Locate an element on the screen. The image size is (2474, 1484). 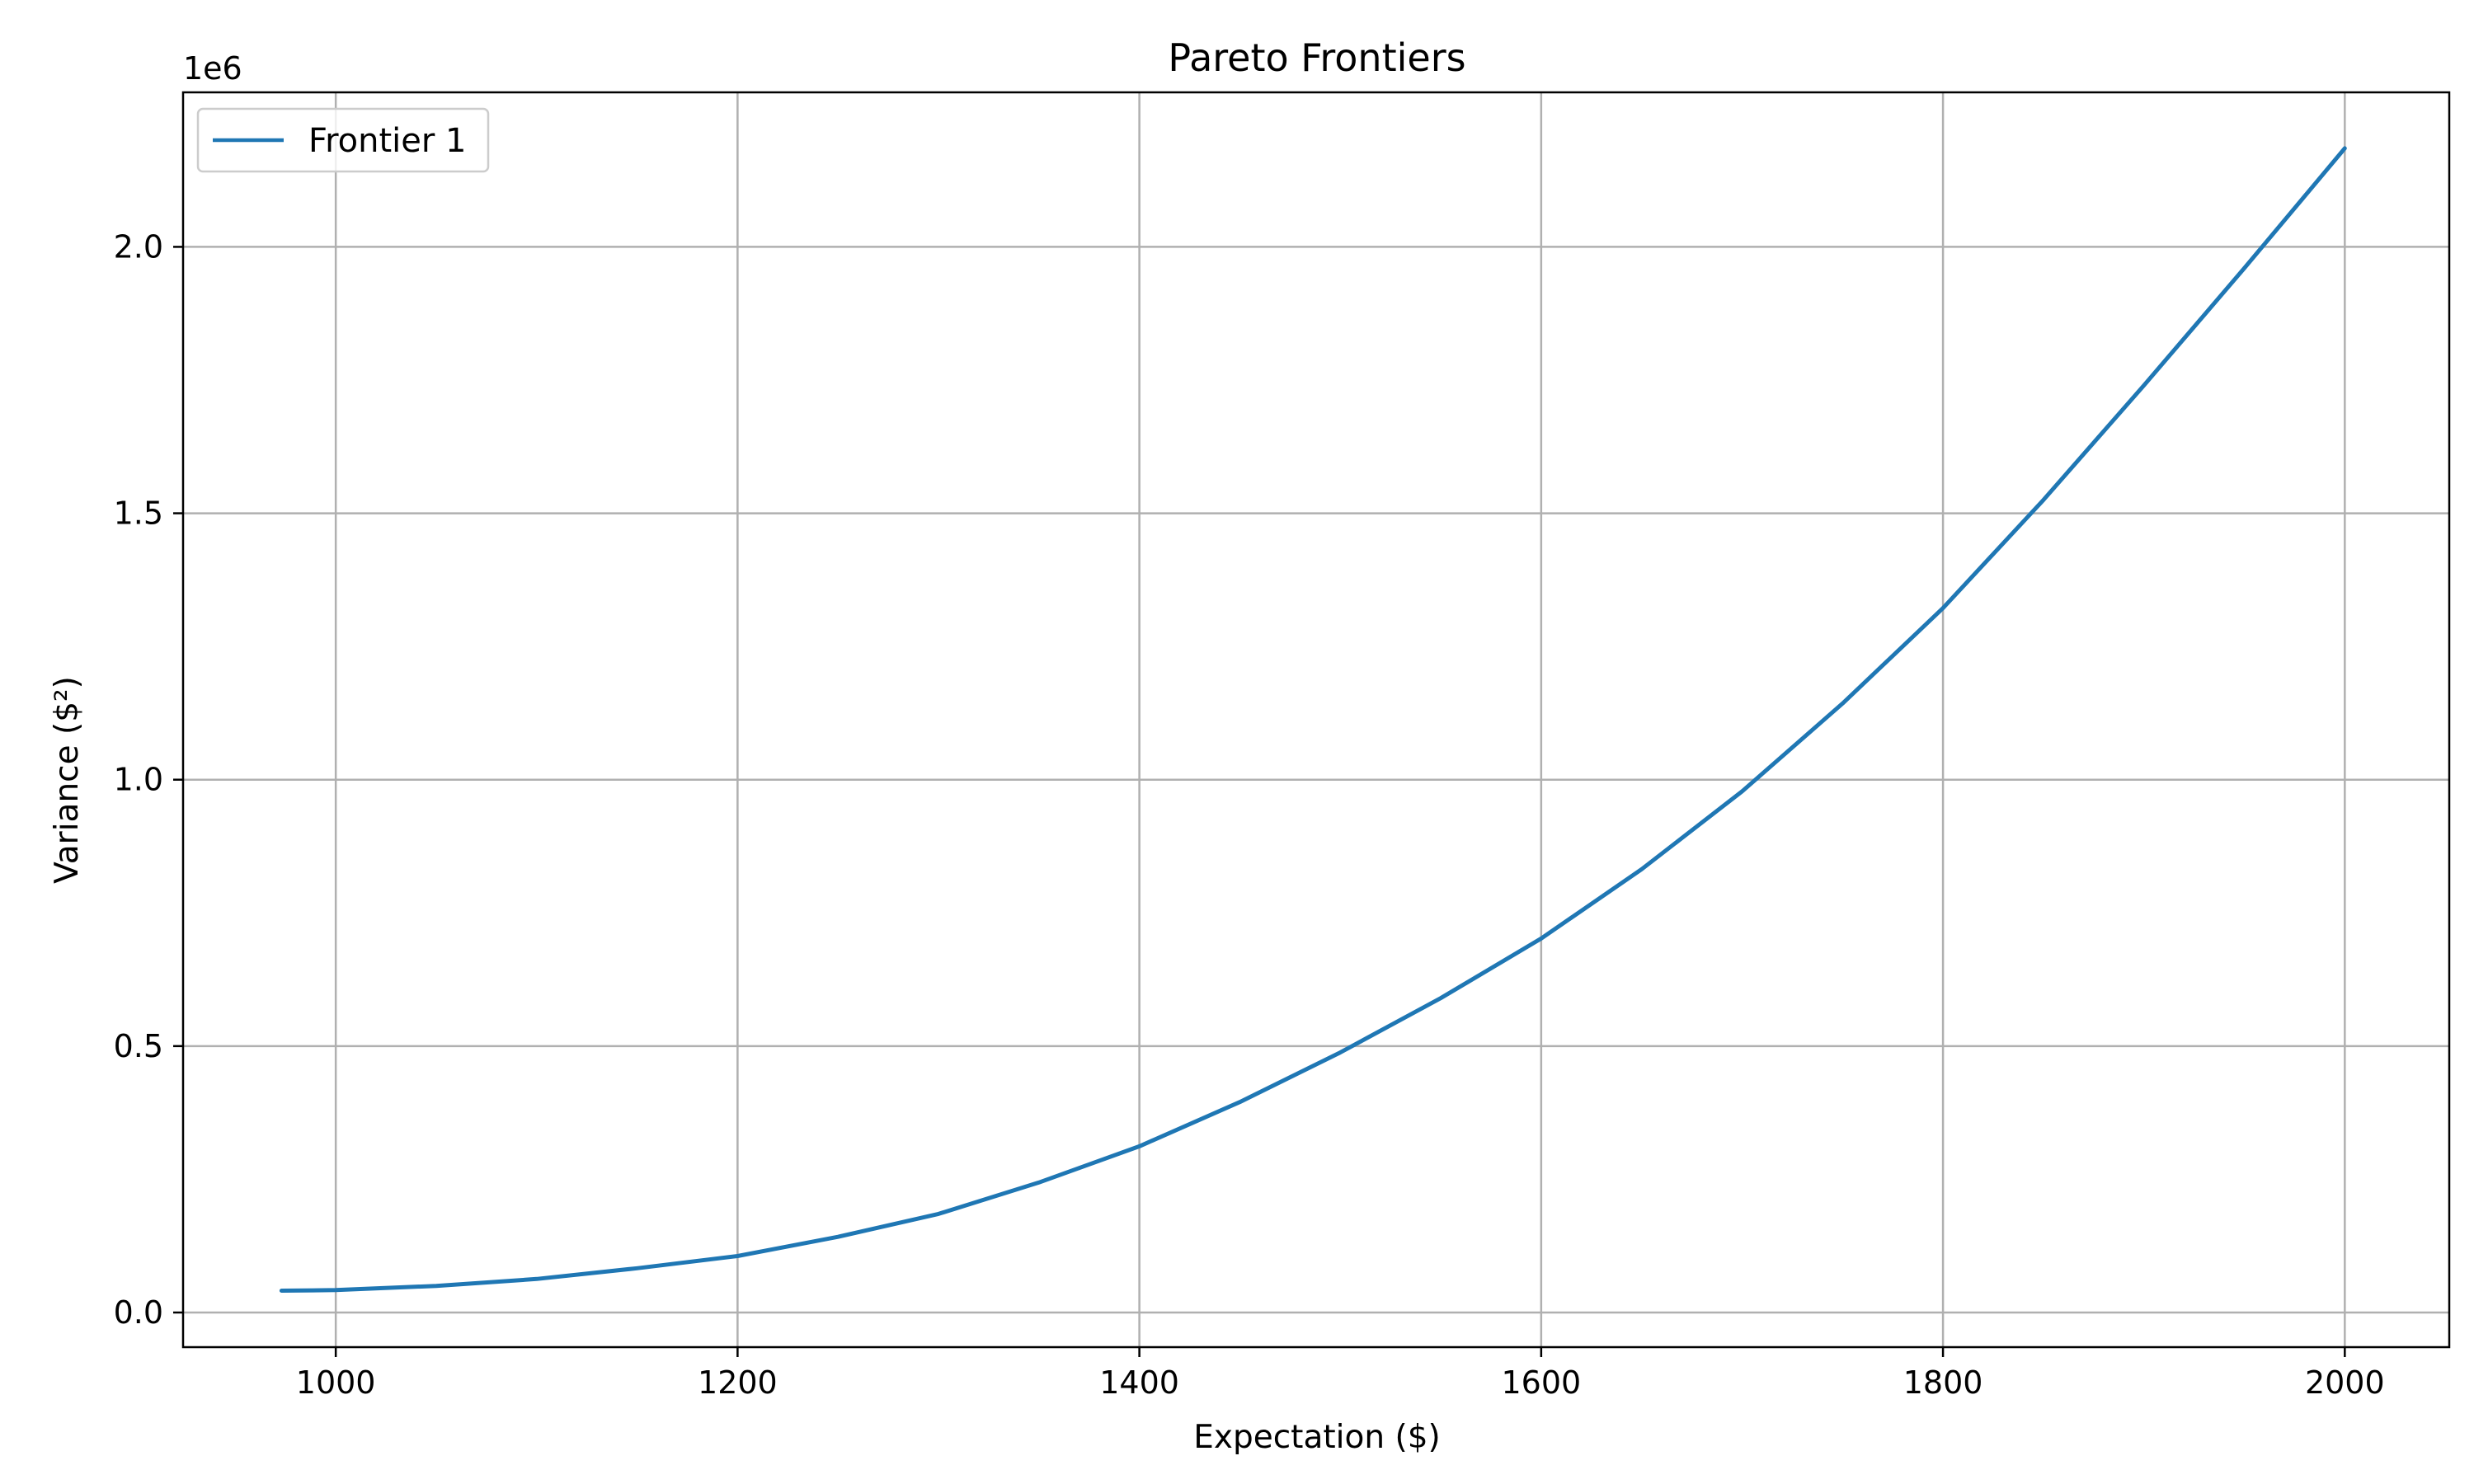
y-tick-label: 2.0 is located at coordinates (138, 246).